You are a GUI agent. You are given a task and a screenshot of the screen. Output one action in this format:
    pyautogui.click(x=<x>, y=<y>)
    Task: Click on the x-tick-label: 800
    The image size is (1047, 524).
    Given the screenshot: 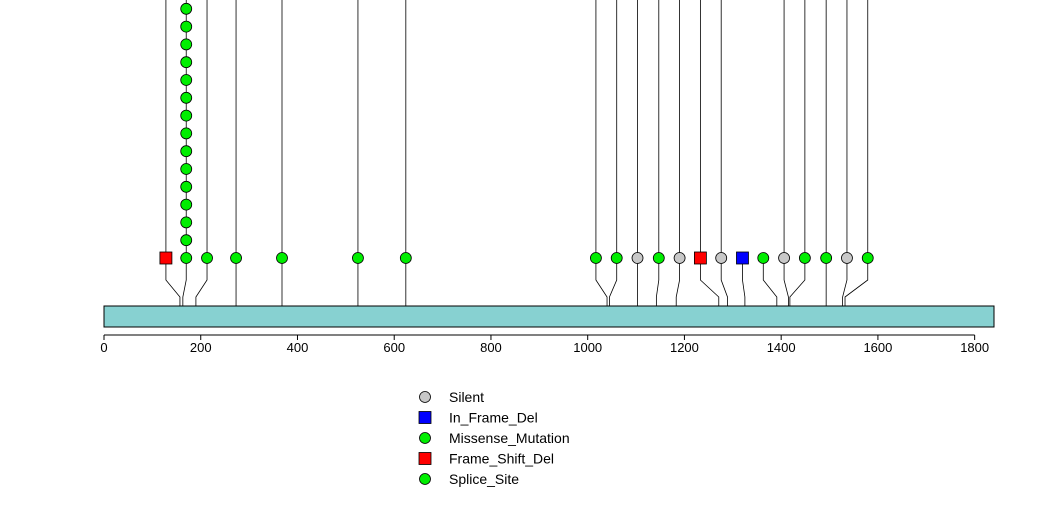 What is the action you would take?
    pyautogui.click(x=491, y=347)
    